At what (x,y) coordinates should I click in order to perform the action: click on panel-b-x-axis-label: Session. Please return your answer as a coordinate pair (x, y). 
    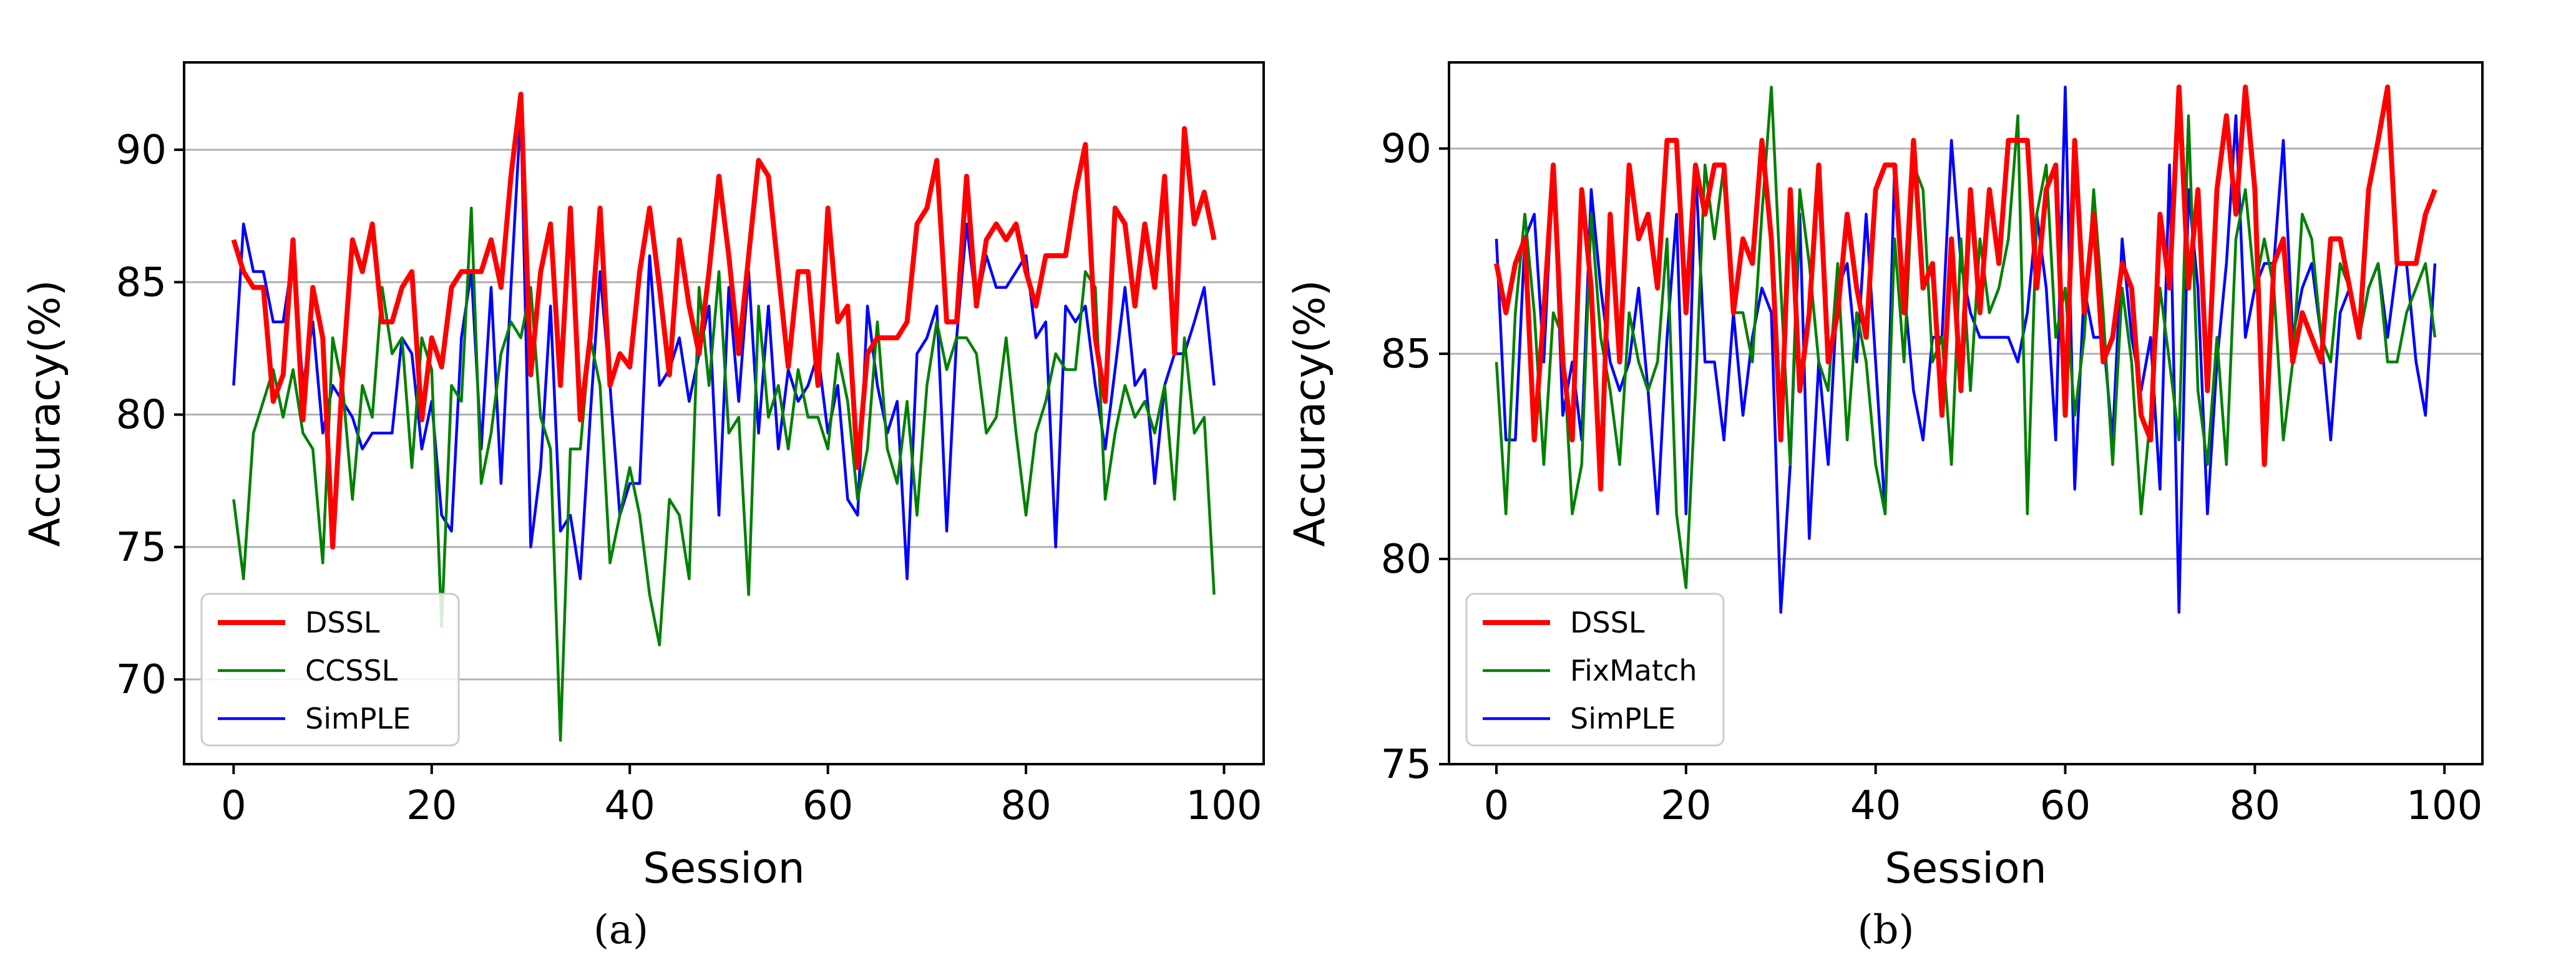
    Looking at the image, I should click on (1965, 868).